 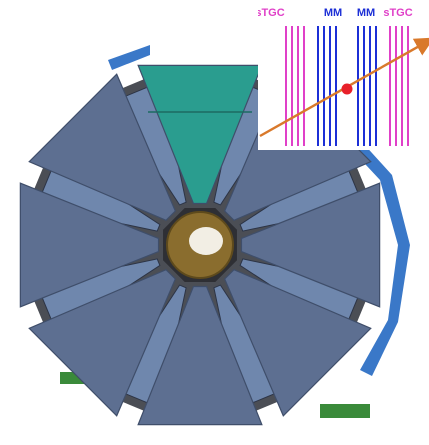 I want to click on hit-point, so click(x=347, y=89).